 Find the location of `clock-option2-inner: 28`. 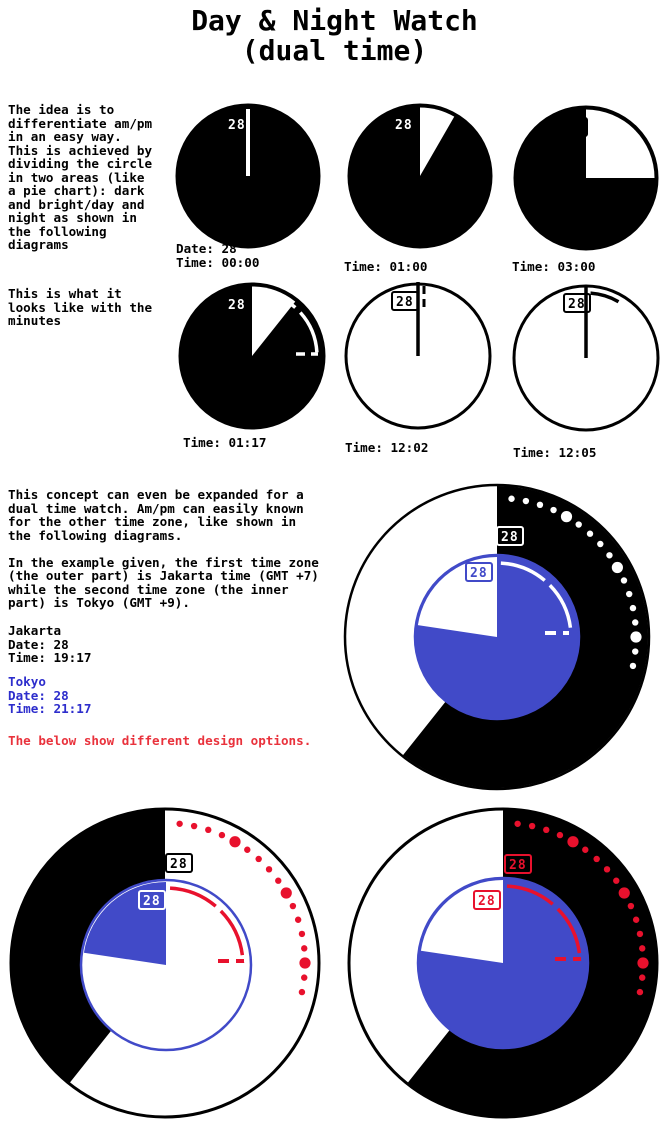

clock-option2-inner: 28 is located at coordinates (503, 963).